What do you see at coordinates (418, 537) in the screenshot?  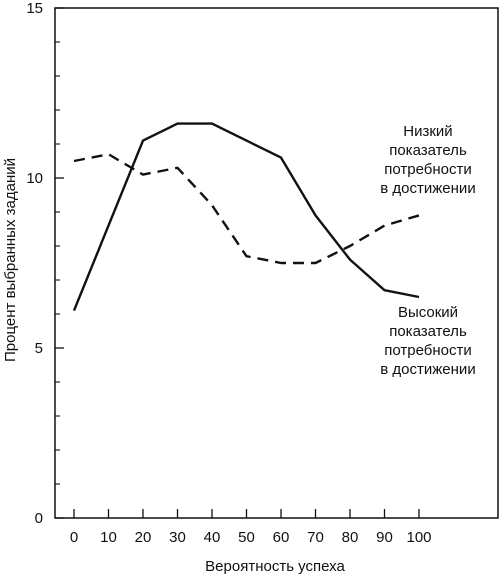 I see `x-tick-label: 100` at bounding box center [418, 537].